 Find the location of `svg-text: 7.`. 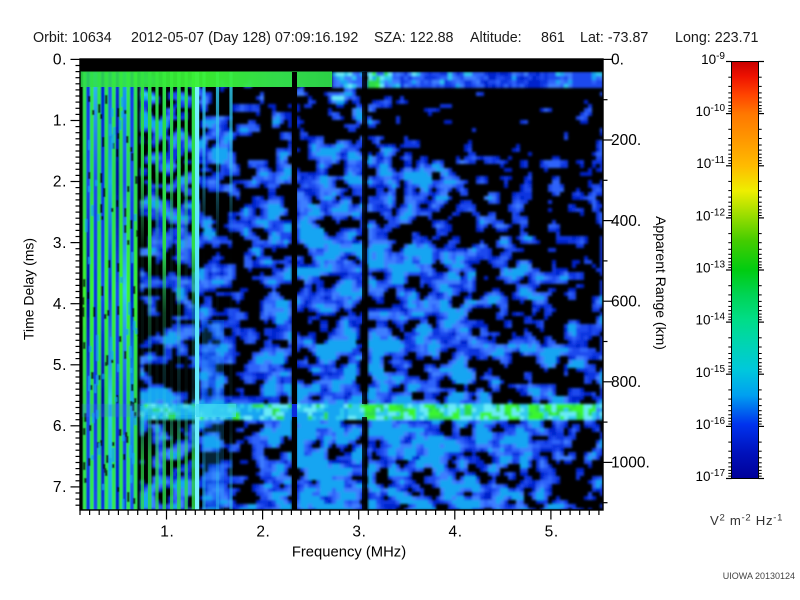

svg-text: 7. is located at coordinates (60, 487).